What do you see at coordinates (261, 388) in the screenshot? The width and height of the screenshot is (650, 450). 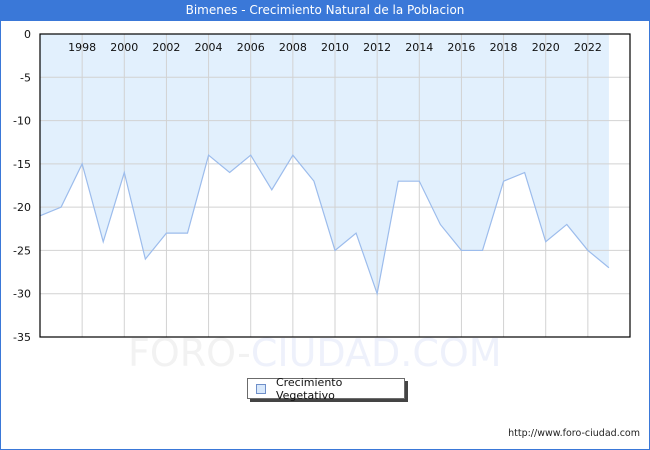 I see `legend-swatch-icon` at bounding box center [261, 388].